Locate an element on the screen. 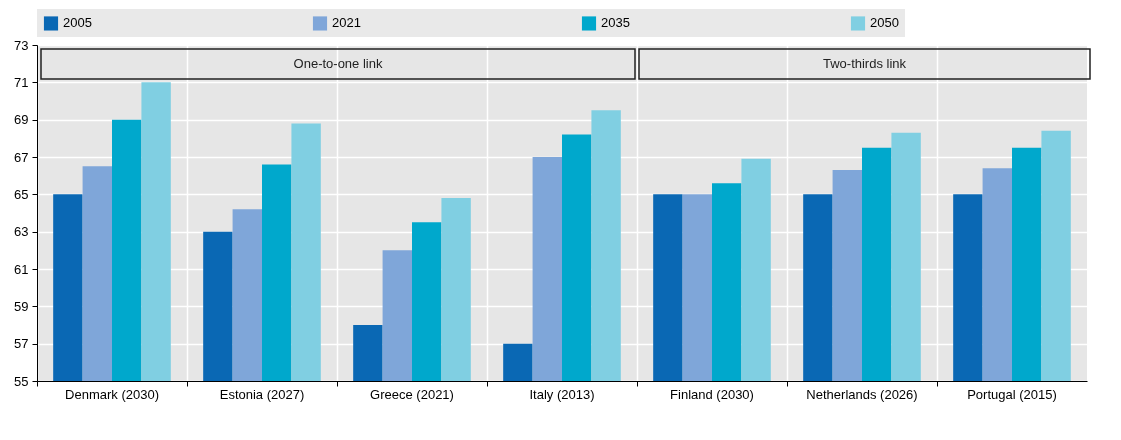  y-tick-label: 63 is located at coordinates (21, 232).